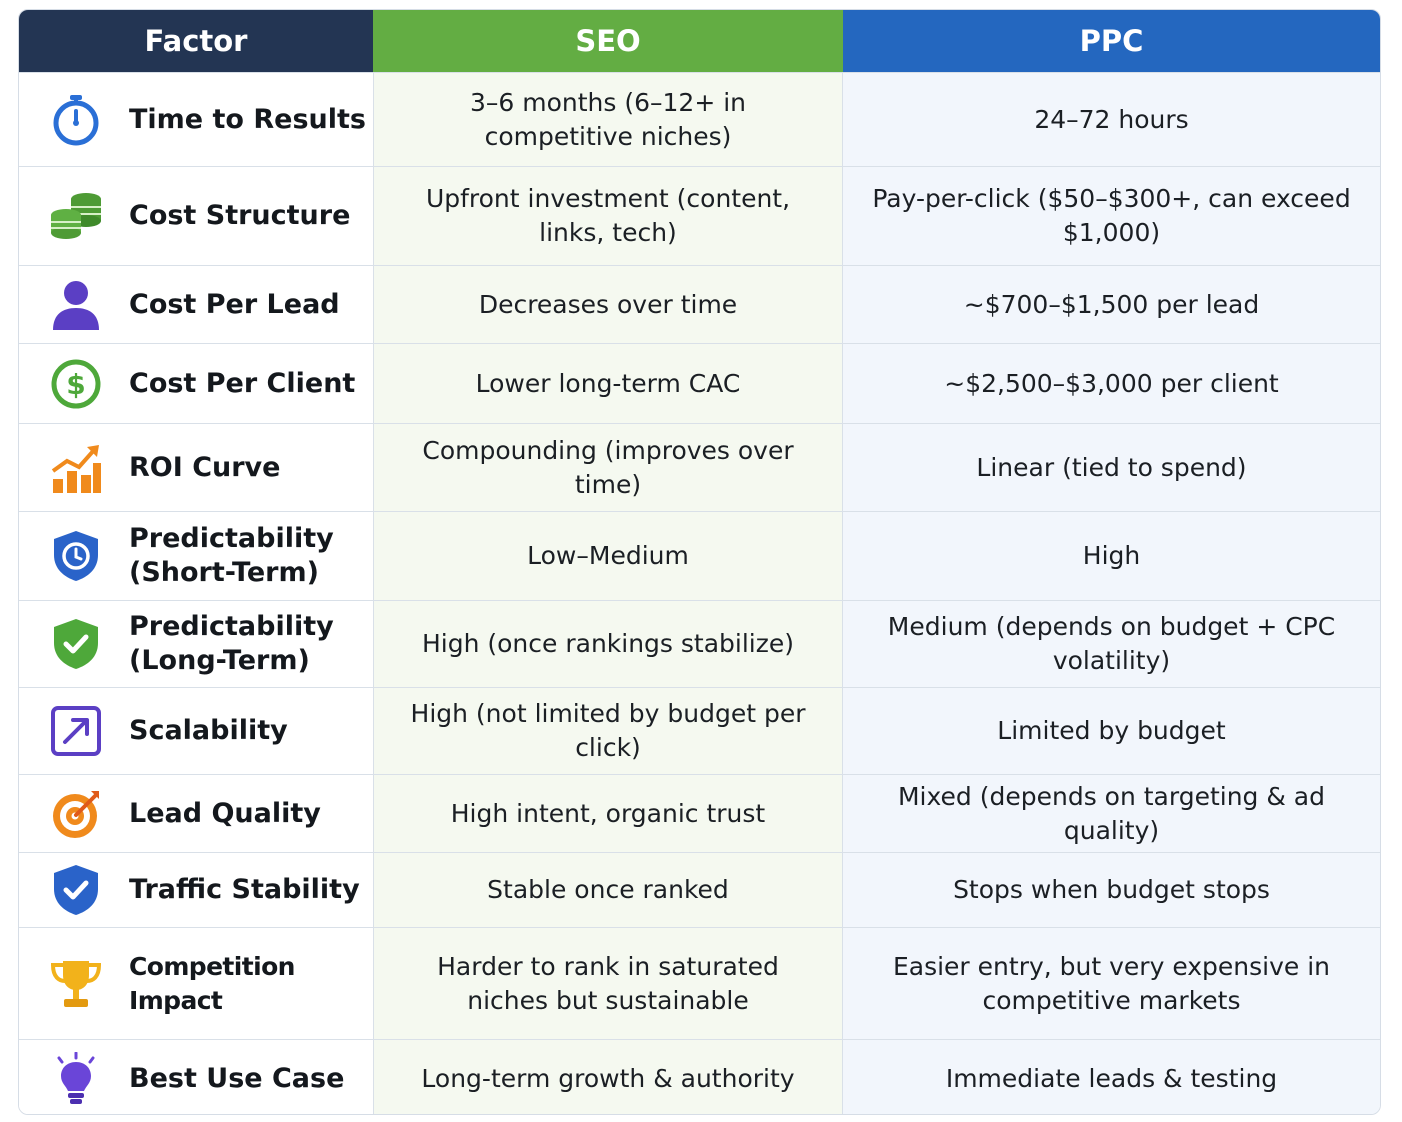  I want to click on factor-label: Traffic Stability, so click(244, 889).